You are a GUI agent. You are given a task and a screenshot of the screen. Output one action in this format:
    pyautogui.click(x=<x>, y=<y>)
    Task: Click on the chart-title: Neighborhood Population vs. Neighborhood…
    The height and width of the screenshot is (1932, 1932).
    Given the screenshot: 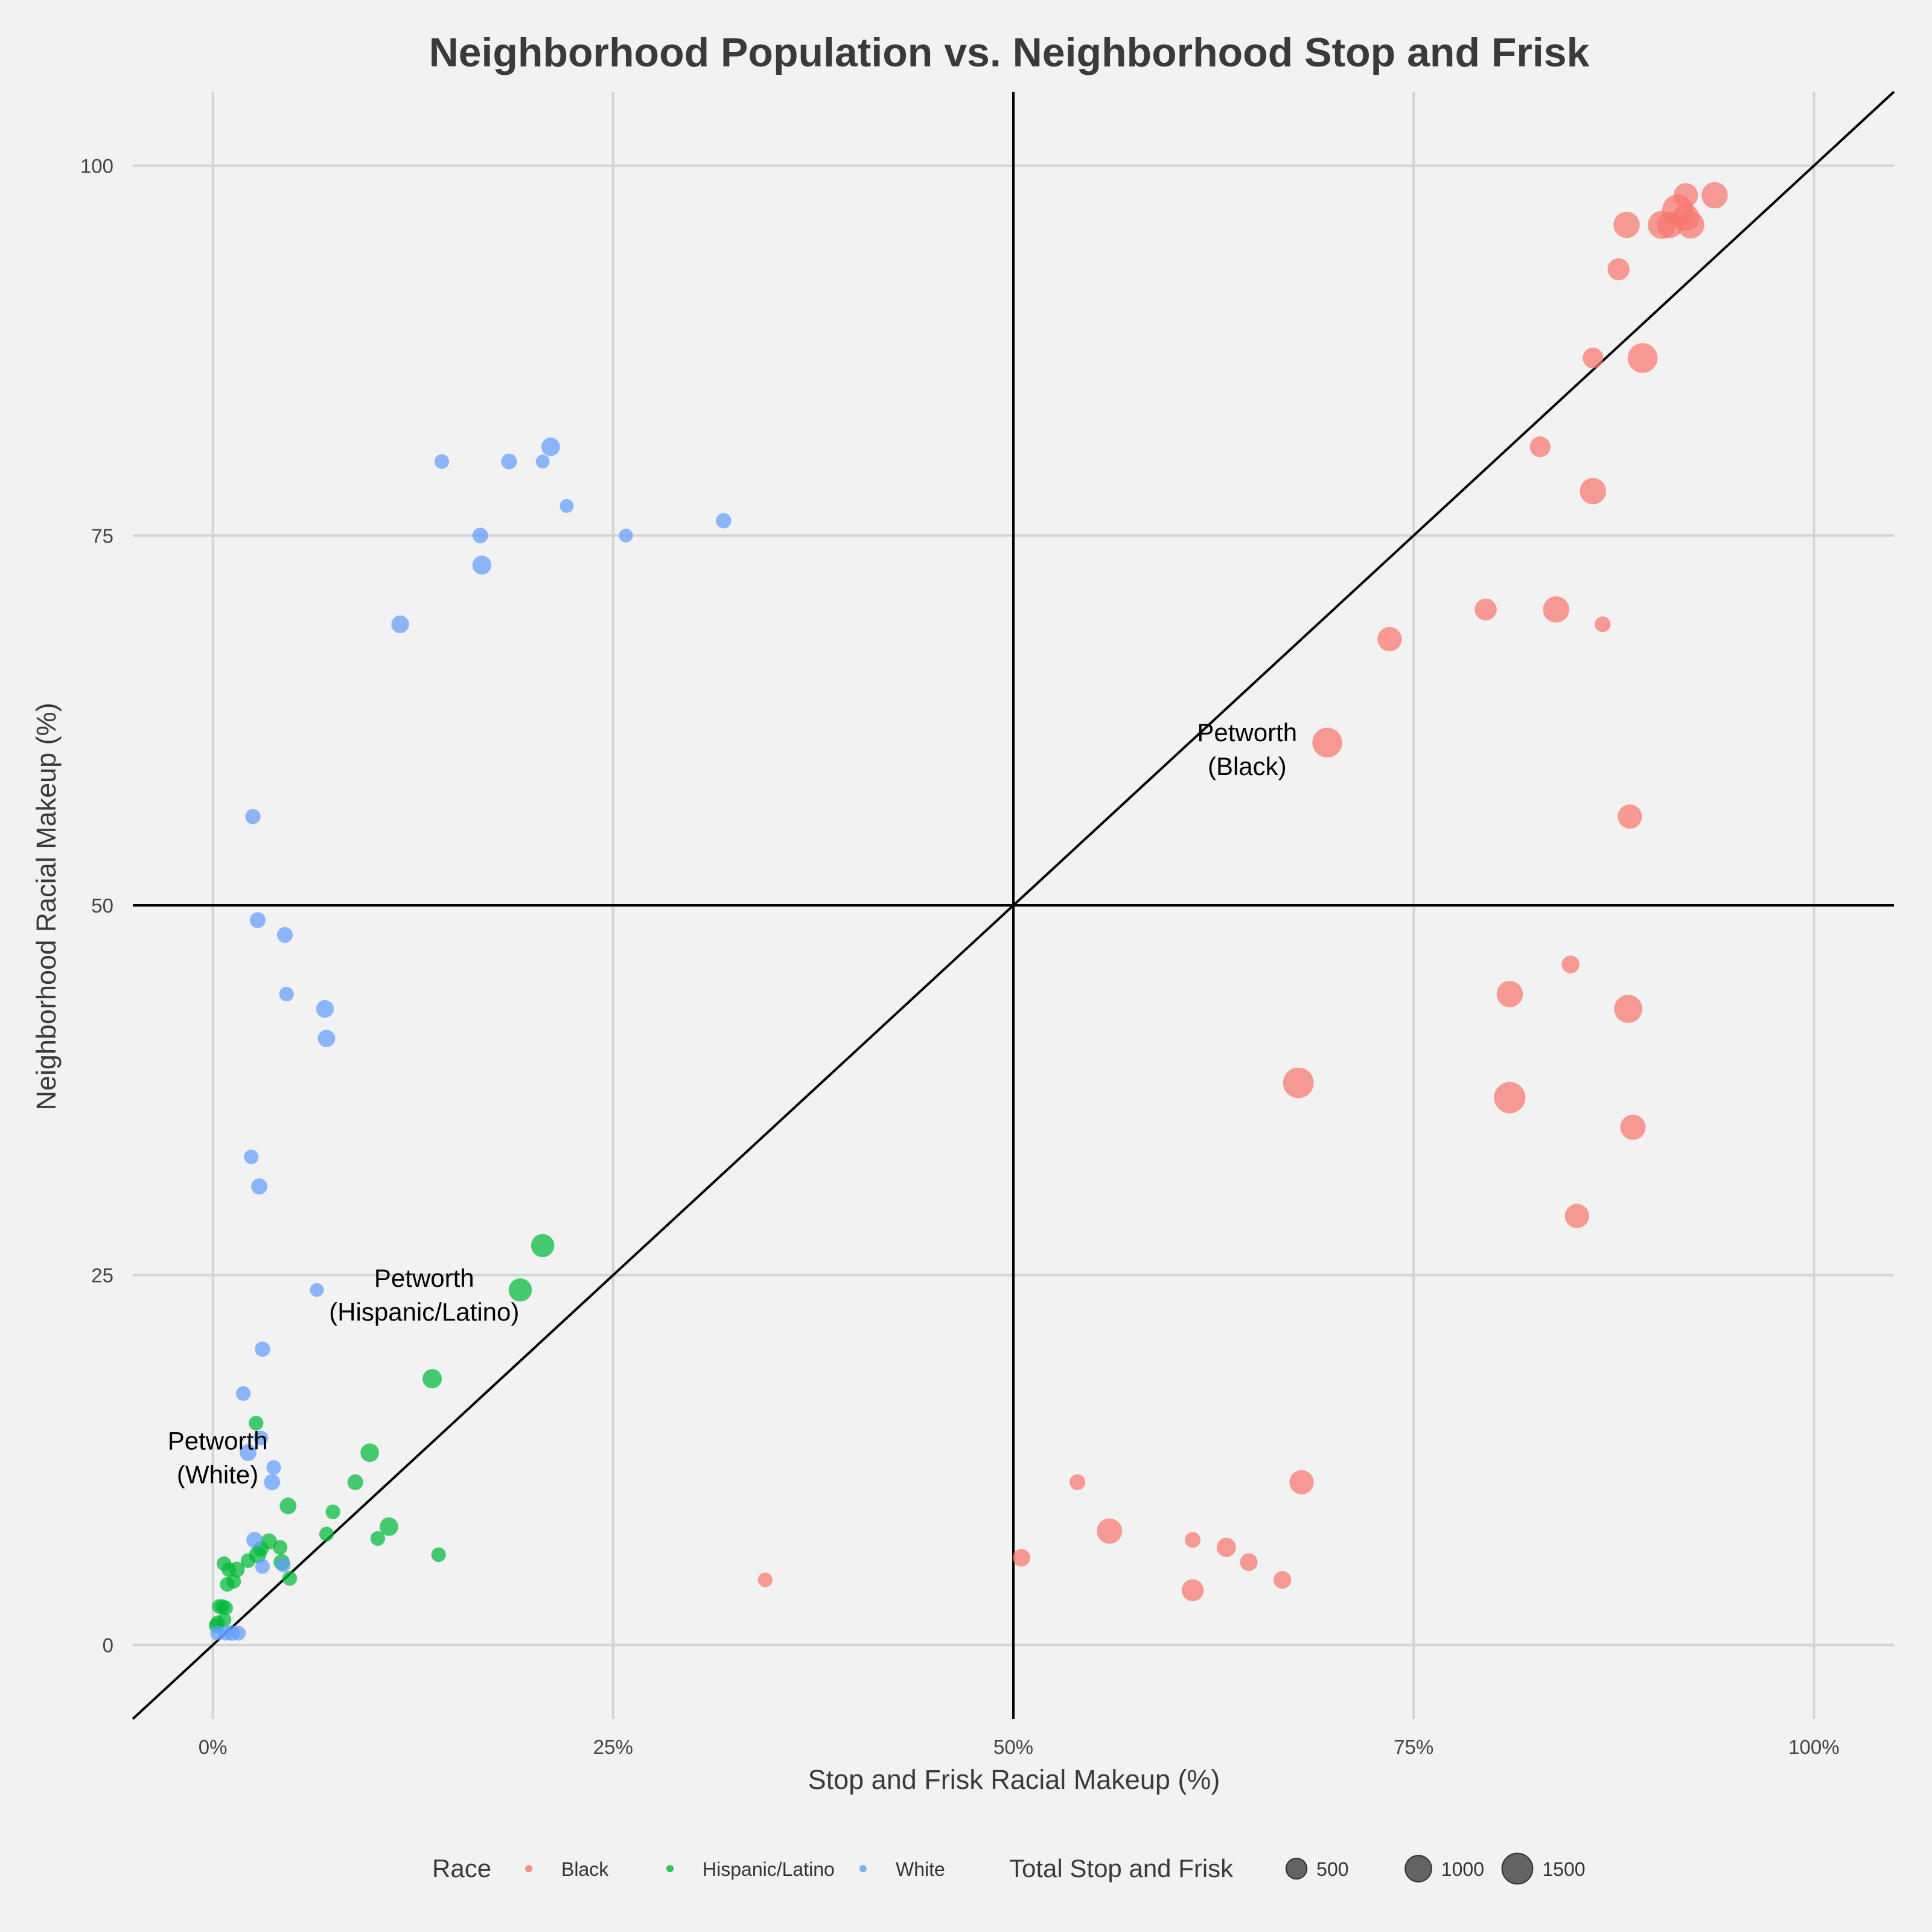 What is the action you would take?
    pyautogui.click(x=1009, y=52)
    